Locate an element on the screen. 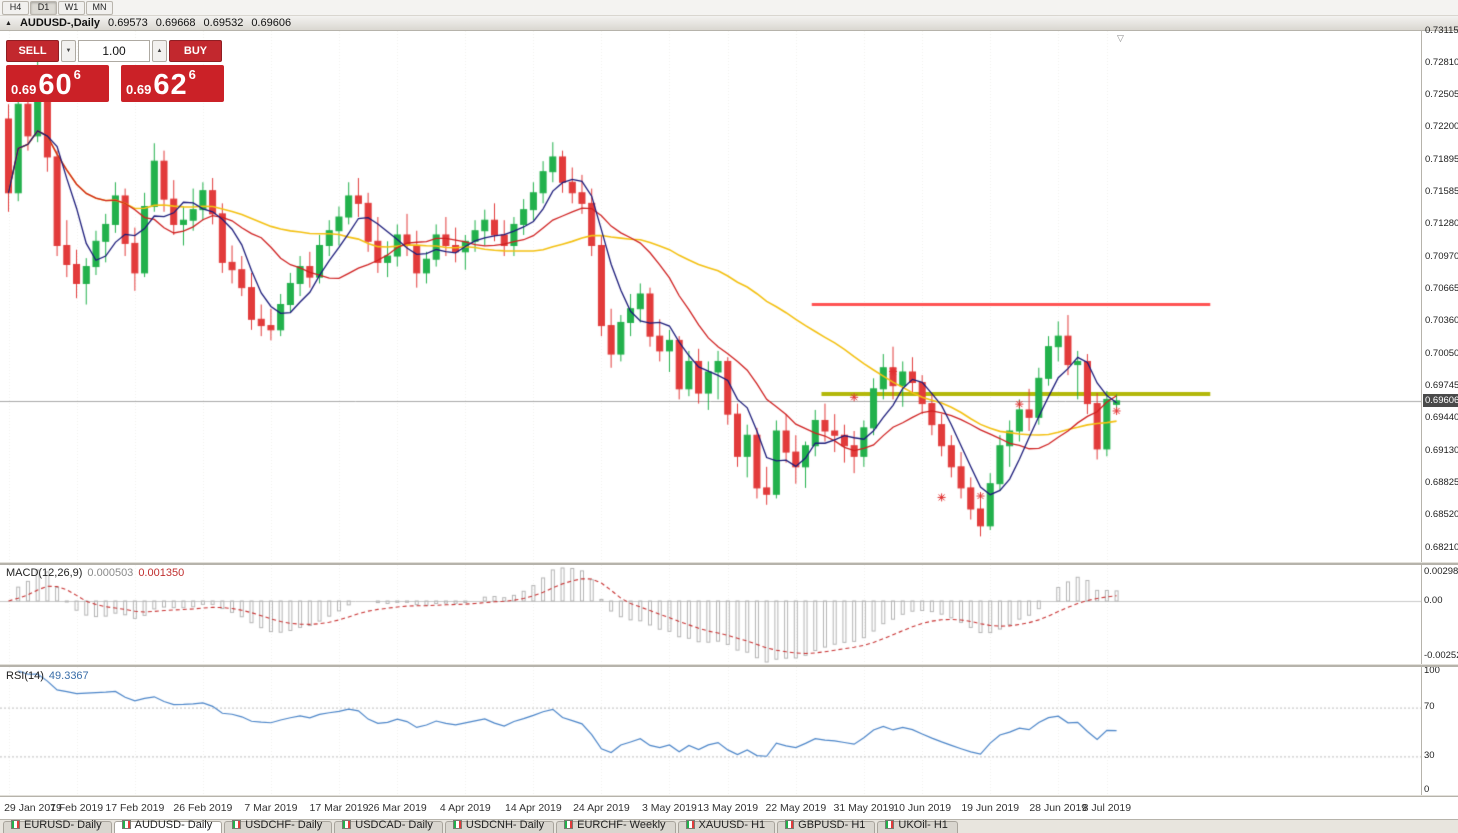 The image size is (1458, 833). rsi-indicator-label: RSI(14) 49.3367 is located at coordinates (47, 676).